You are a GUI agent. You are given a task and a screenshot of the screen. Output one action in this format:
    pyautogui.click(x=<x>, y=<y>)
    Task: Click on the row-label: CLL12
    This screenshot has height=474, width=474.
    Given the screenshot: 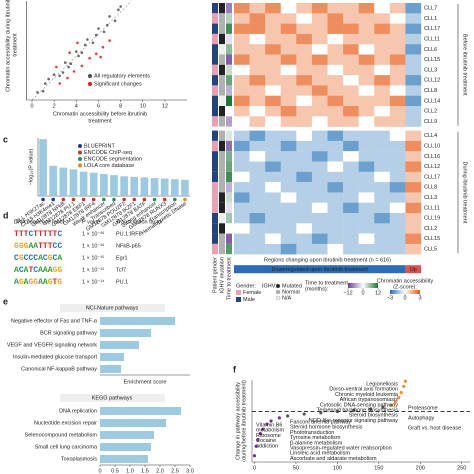 What is the action you would take?
    pyautogui.click(x=432, y=167)
    